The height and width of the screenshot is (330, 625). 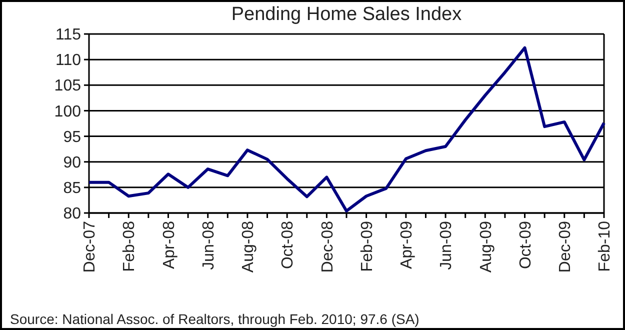 I want to click on x-tick-label: Apr-09, so click(x=407, y=245).